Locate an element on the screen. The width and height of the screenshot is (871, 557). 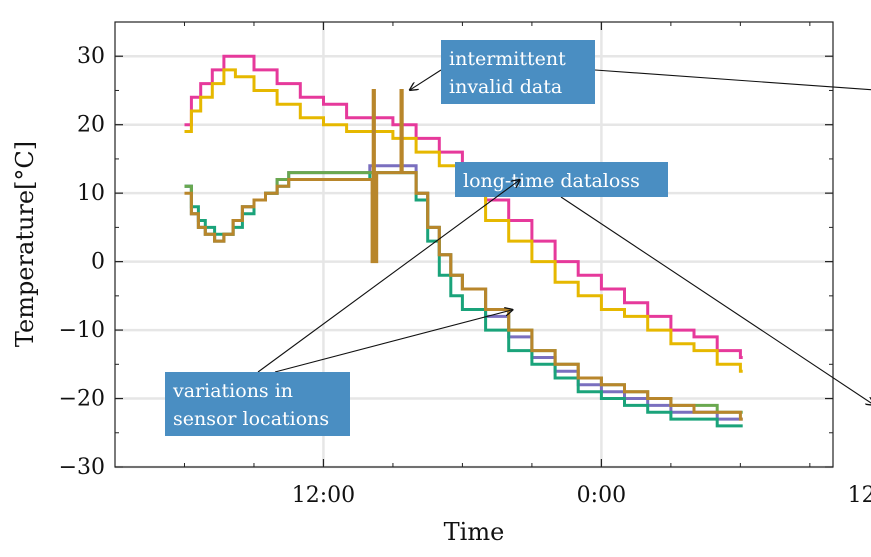
x-tick-label: 0:00 is located at coordinates (601, 495).